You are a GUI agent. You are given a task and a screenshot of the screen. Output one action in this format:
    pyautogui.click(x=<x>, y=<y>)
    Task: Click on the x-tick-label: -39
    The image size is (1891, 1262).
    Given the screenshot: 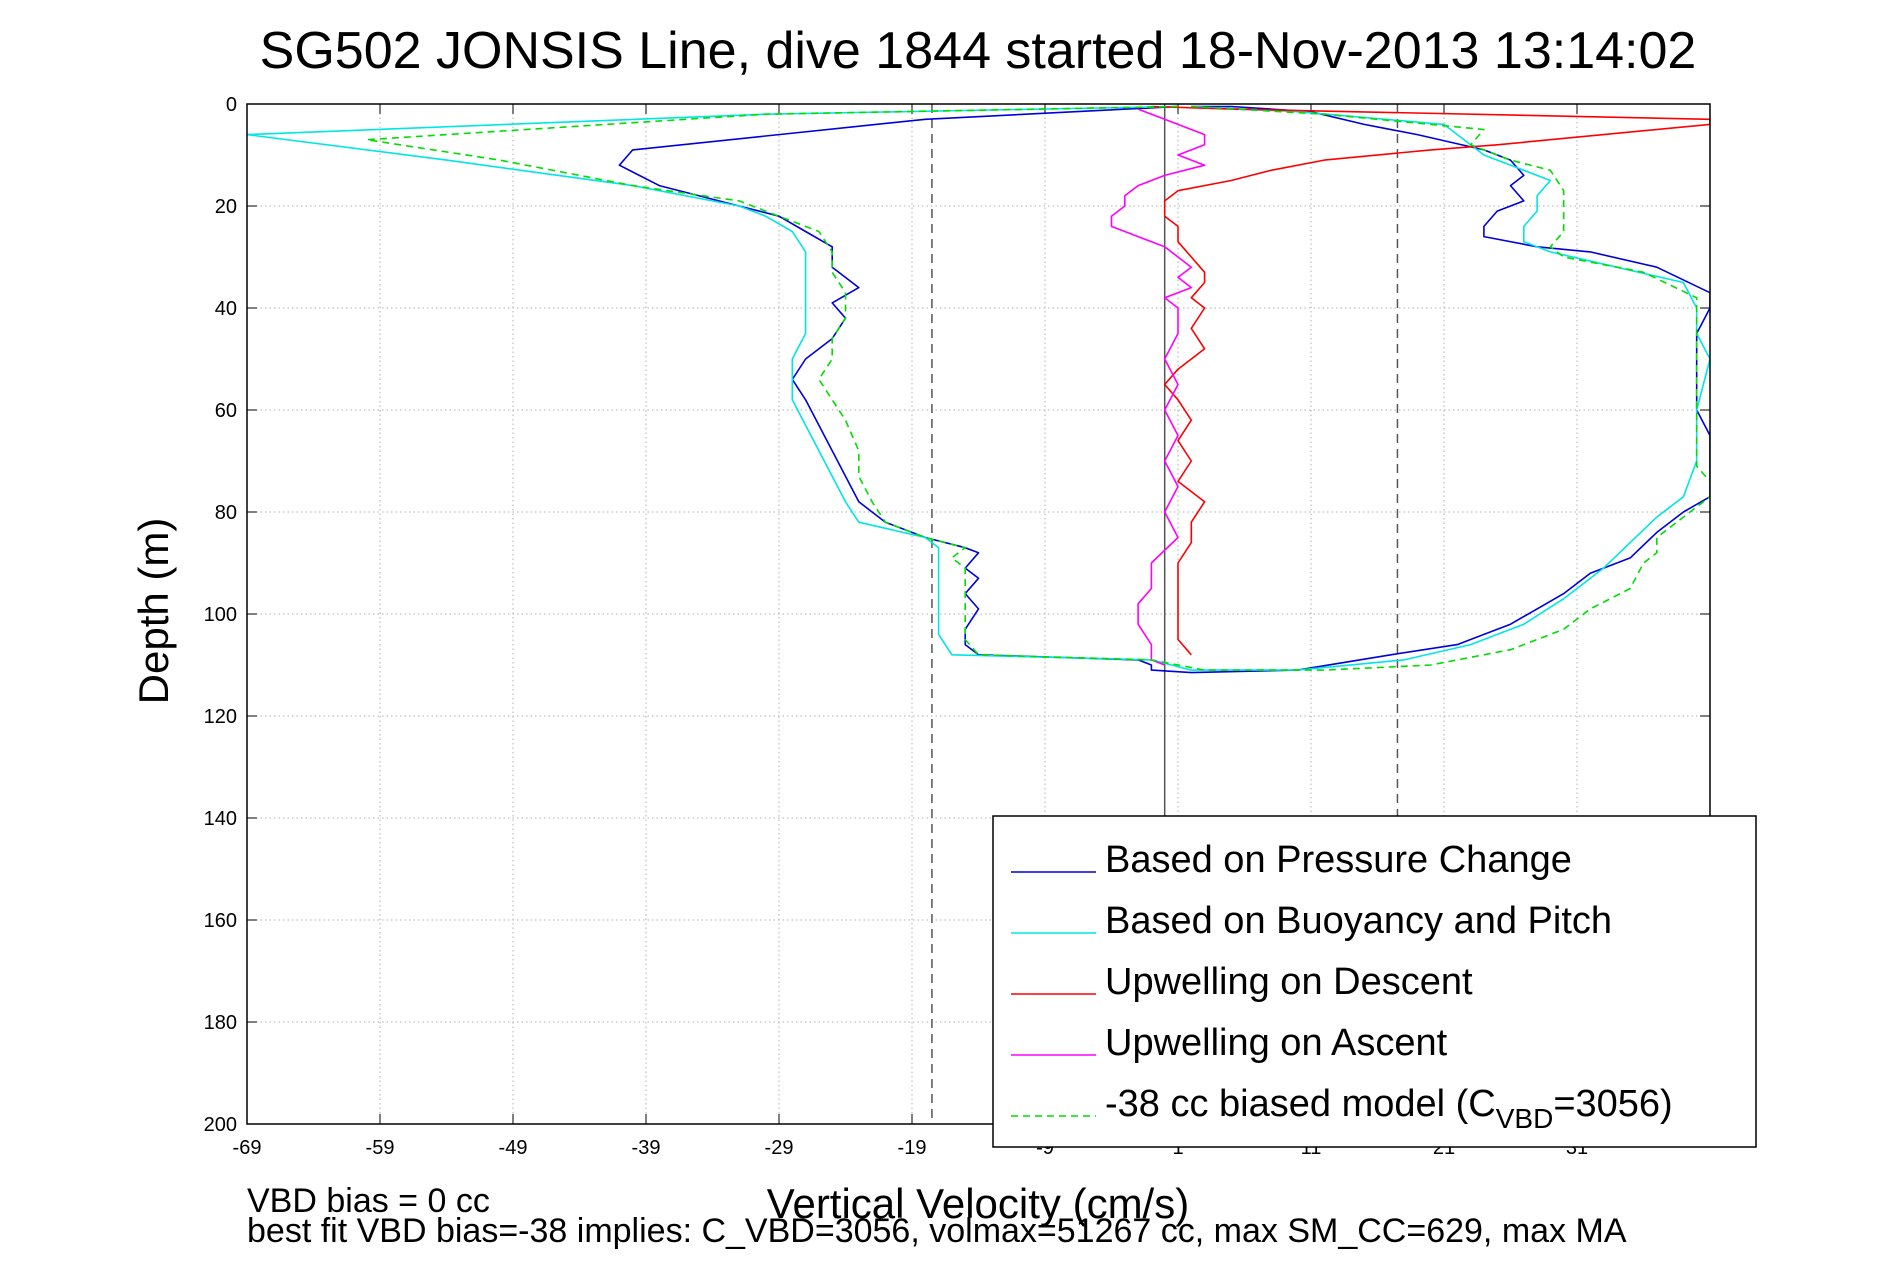 What is the action you would take?
    pyautogui.click(x=646, y=1148)
    